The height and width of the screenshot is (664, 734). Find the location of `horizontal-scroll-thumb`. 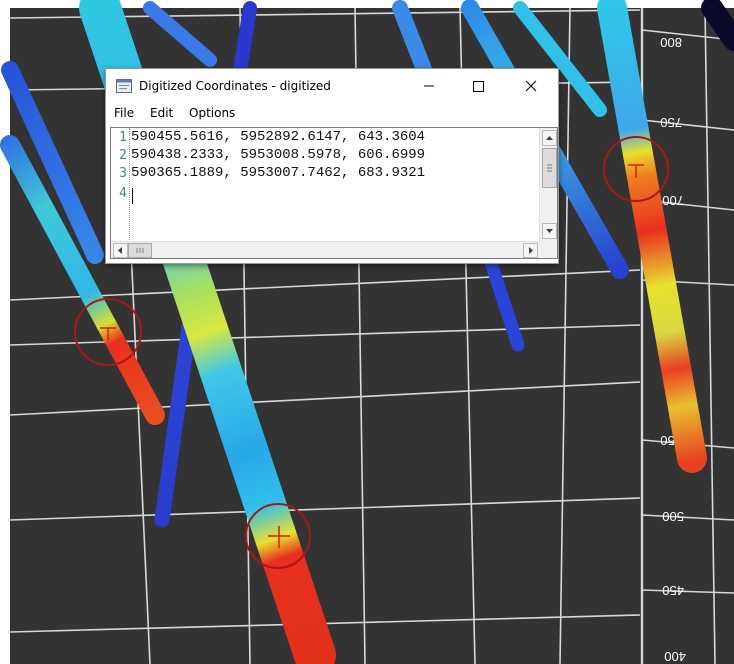

horizontal-scroll-thumb is located at coordinates (140, 250).